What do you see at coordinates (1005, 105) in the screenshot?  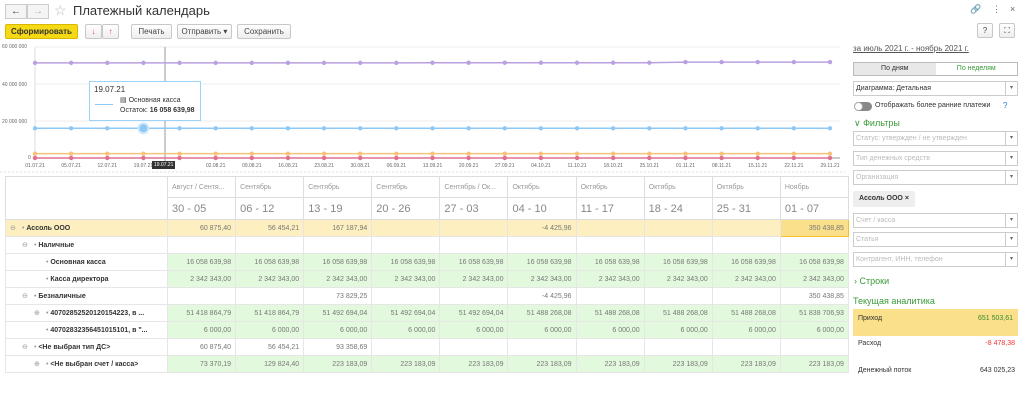 I see `help-icon: ?` at bounding box center [1005, 105].